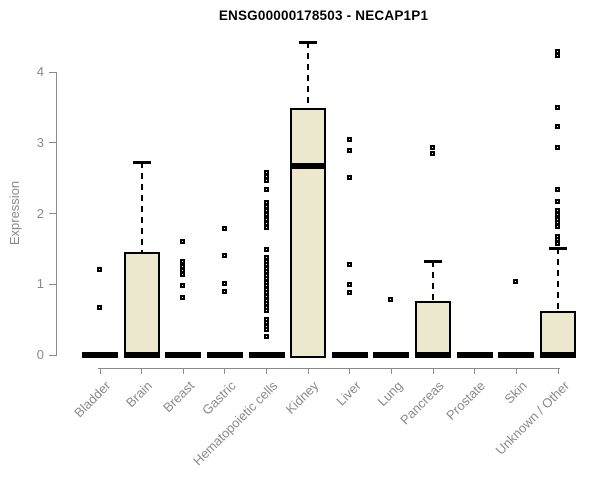 This screenshot has width=600, height=500. What do you see at coordinates (323, 15) in the screenshot?
I see `chart-title: ENSG00000178503 - NECAP1P1` at bounding box center [323, 15].